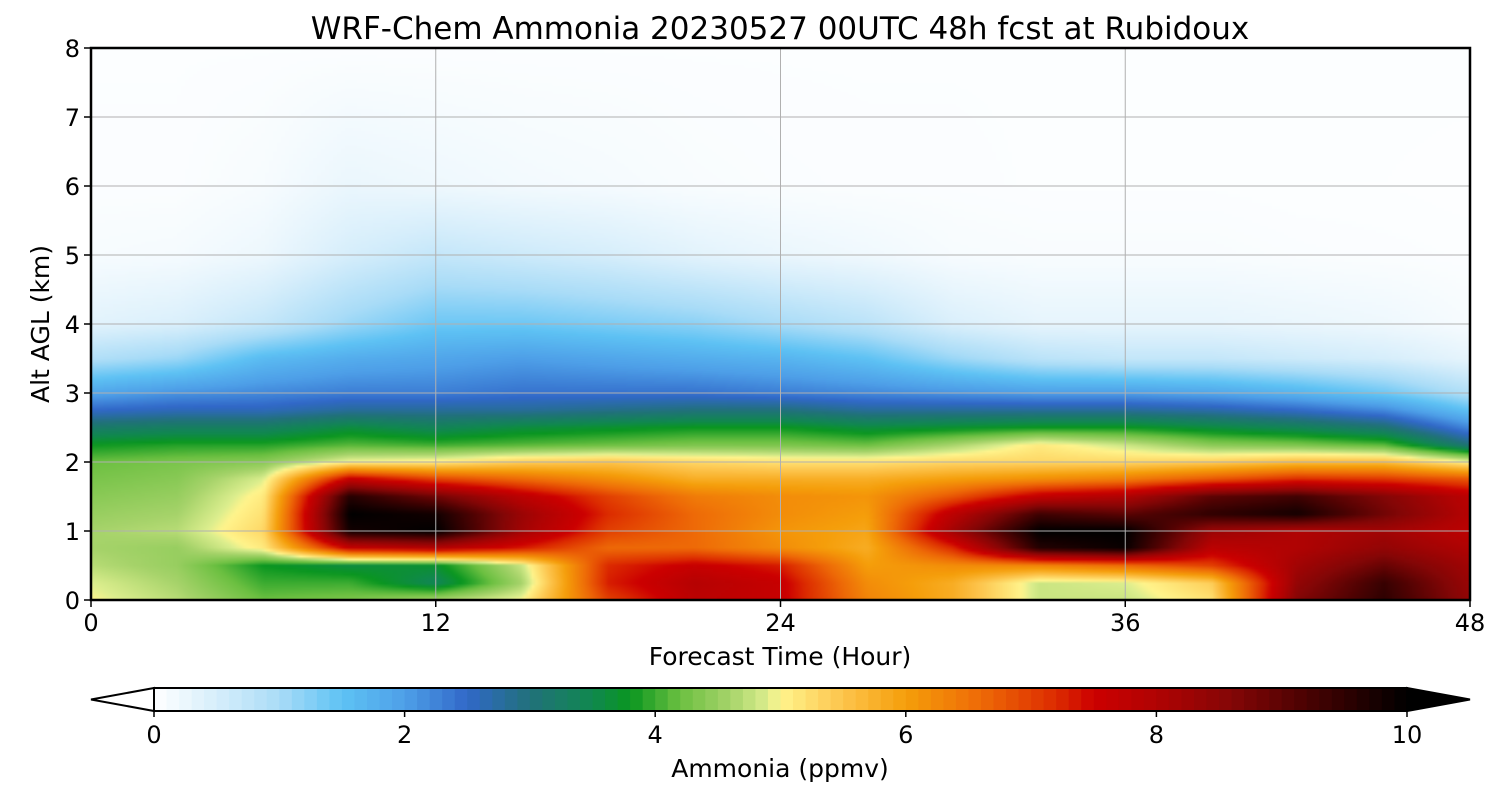 Image resolution: width=1500 pixels, height=800 pixels. I want to click on colorbar-low-extension, so click(122, 699).